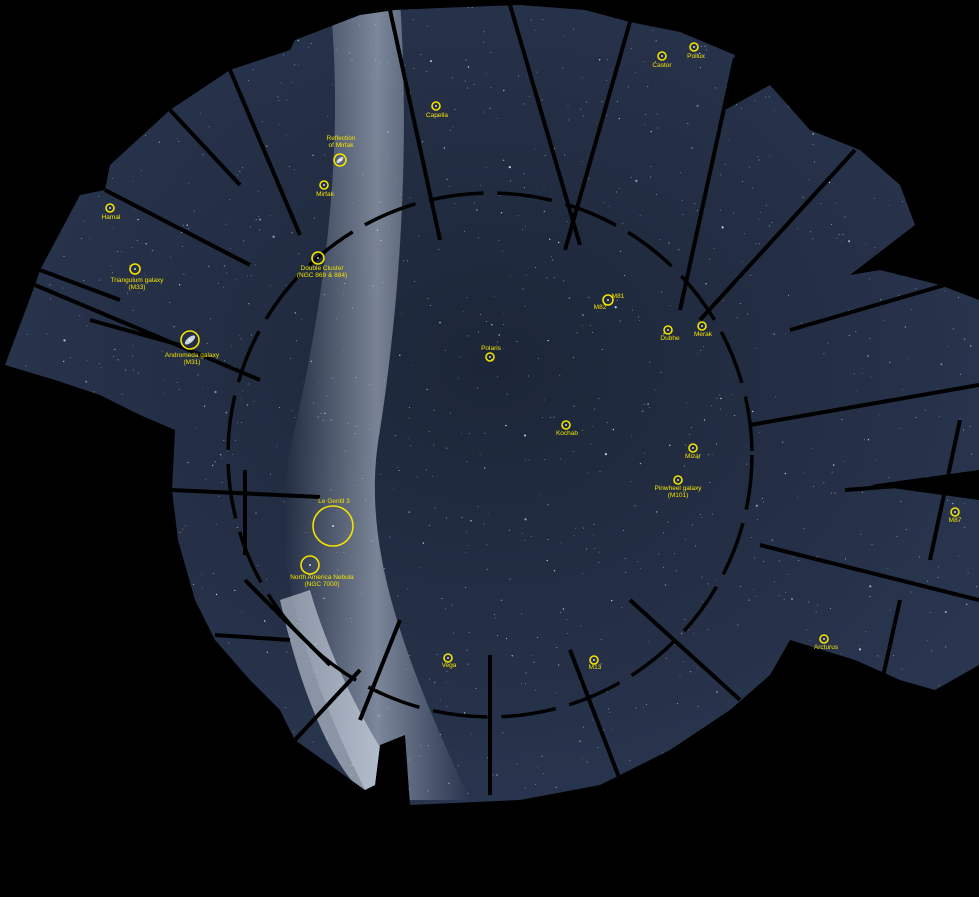 This screenshot has height=897, width=979. I want to click on target-label-line: M81, so click(618, 296).